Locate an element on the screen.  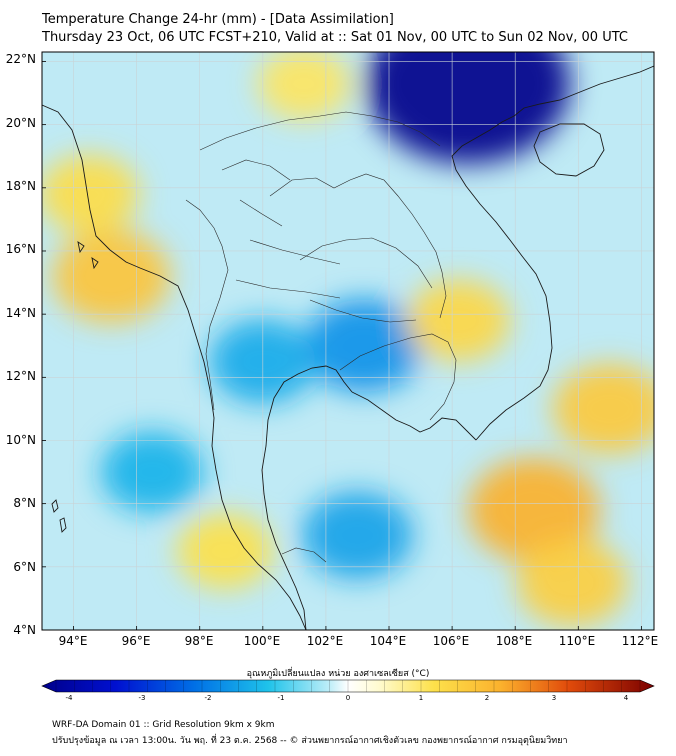
malaysia-border is located at coordinates (304, 555).